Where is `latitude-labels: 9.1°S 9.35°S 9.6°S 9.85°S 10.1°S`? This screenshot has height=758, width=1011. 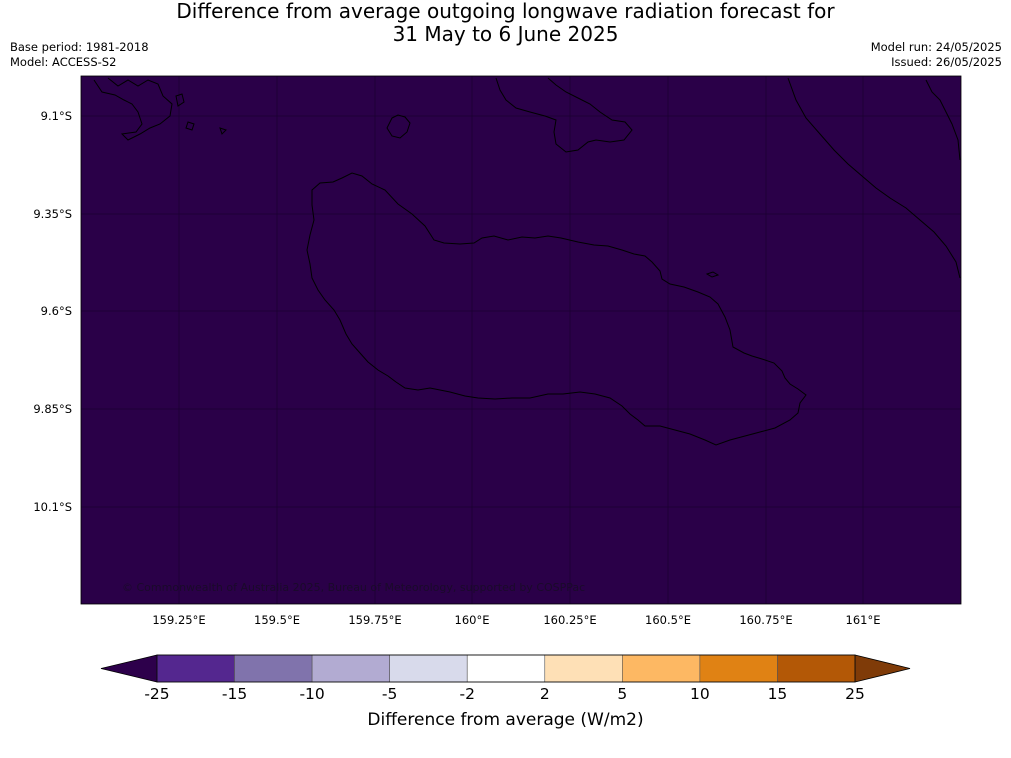 latitude-labels: 9.1°S 9.35°S 9.6°S 9.85°S 10.1°S is located at coordinates (52, 311).